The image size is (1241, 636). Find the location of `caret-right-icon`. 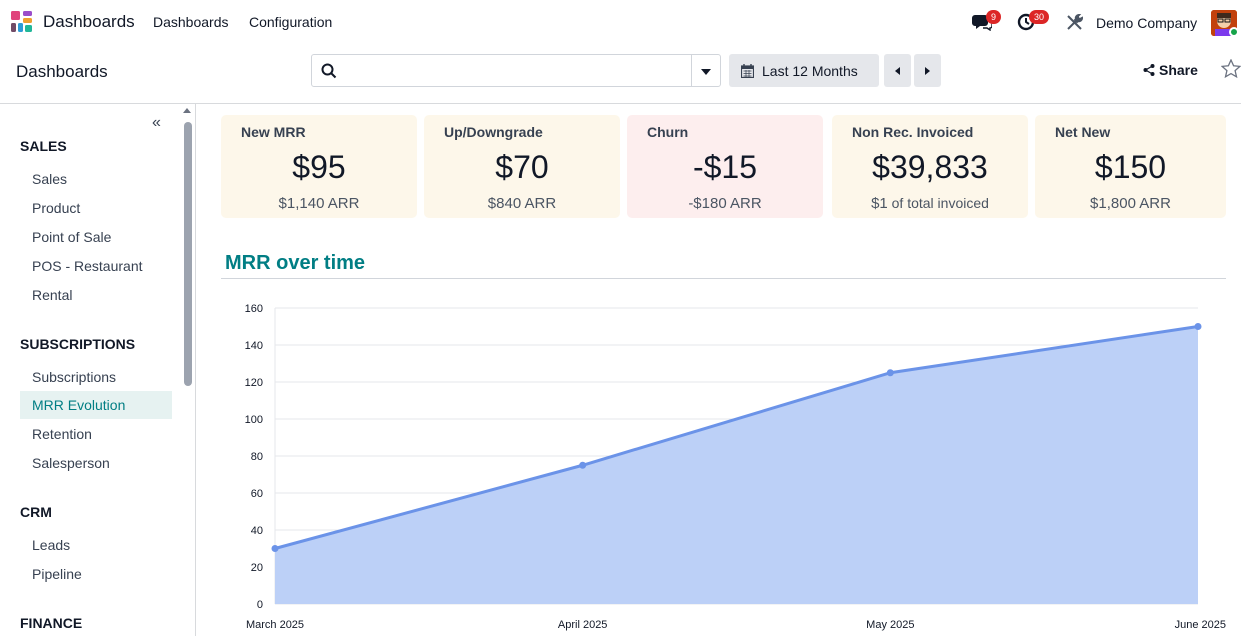

caret-right-icon is located at coordinates (927, 71).